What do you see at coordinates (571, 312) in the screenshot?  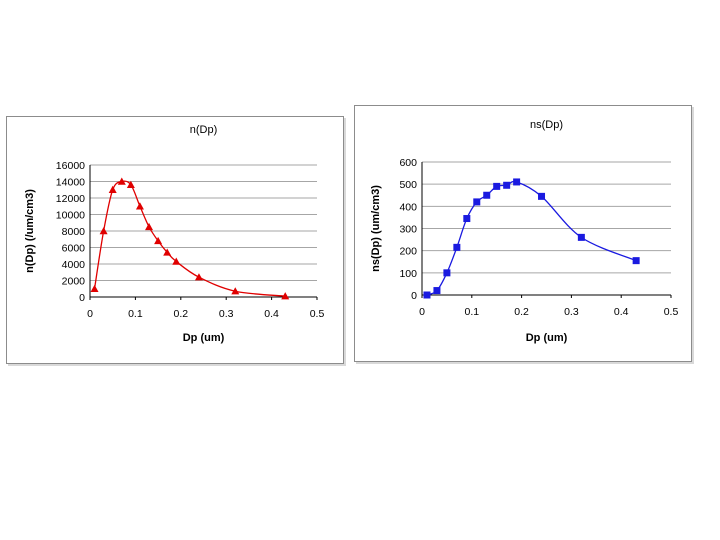 I see `chart-ns-xtick-label: 0.3` at bounding box center [571, 312].